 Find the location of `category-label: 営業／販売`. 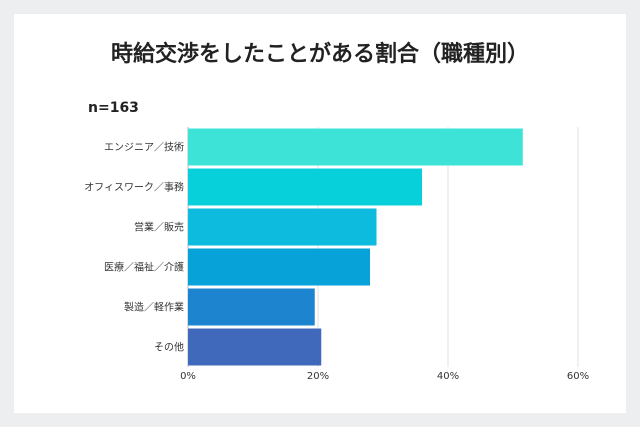

category-label: 営業／販売 is located at coordinates (159, 227).